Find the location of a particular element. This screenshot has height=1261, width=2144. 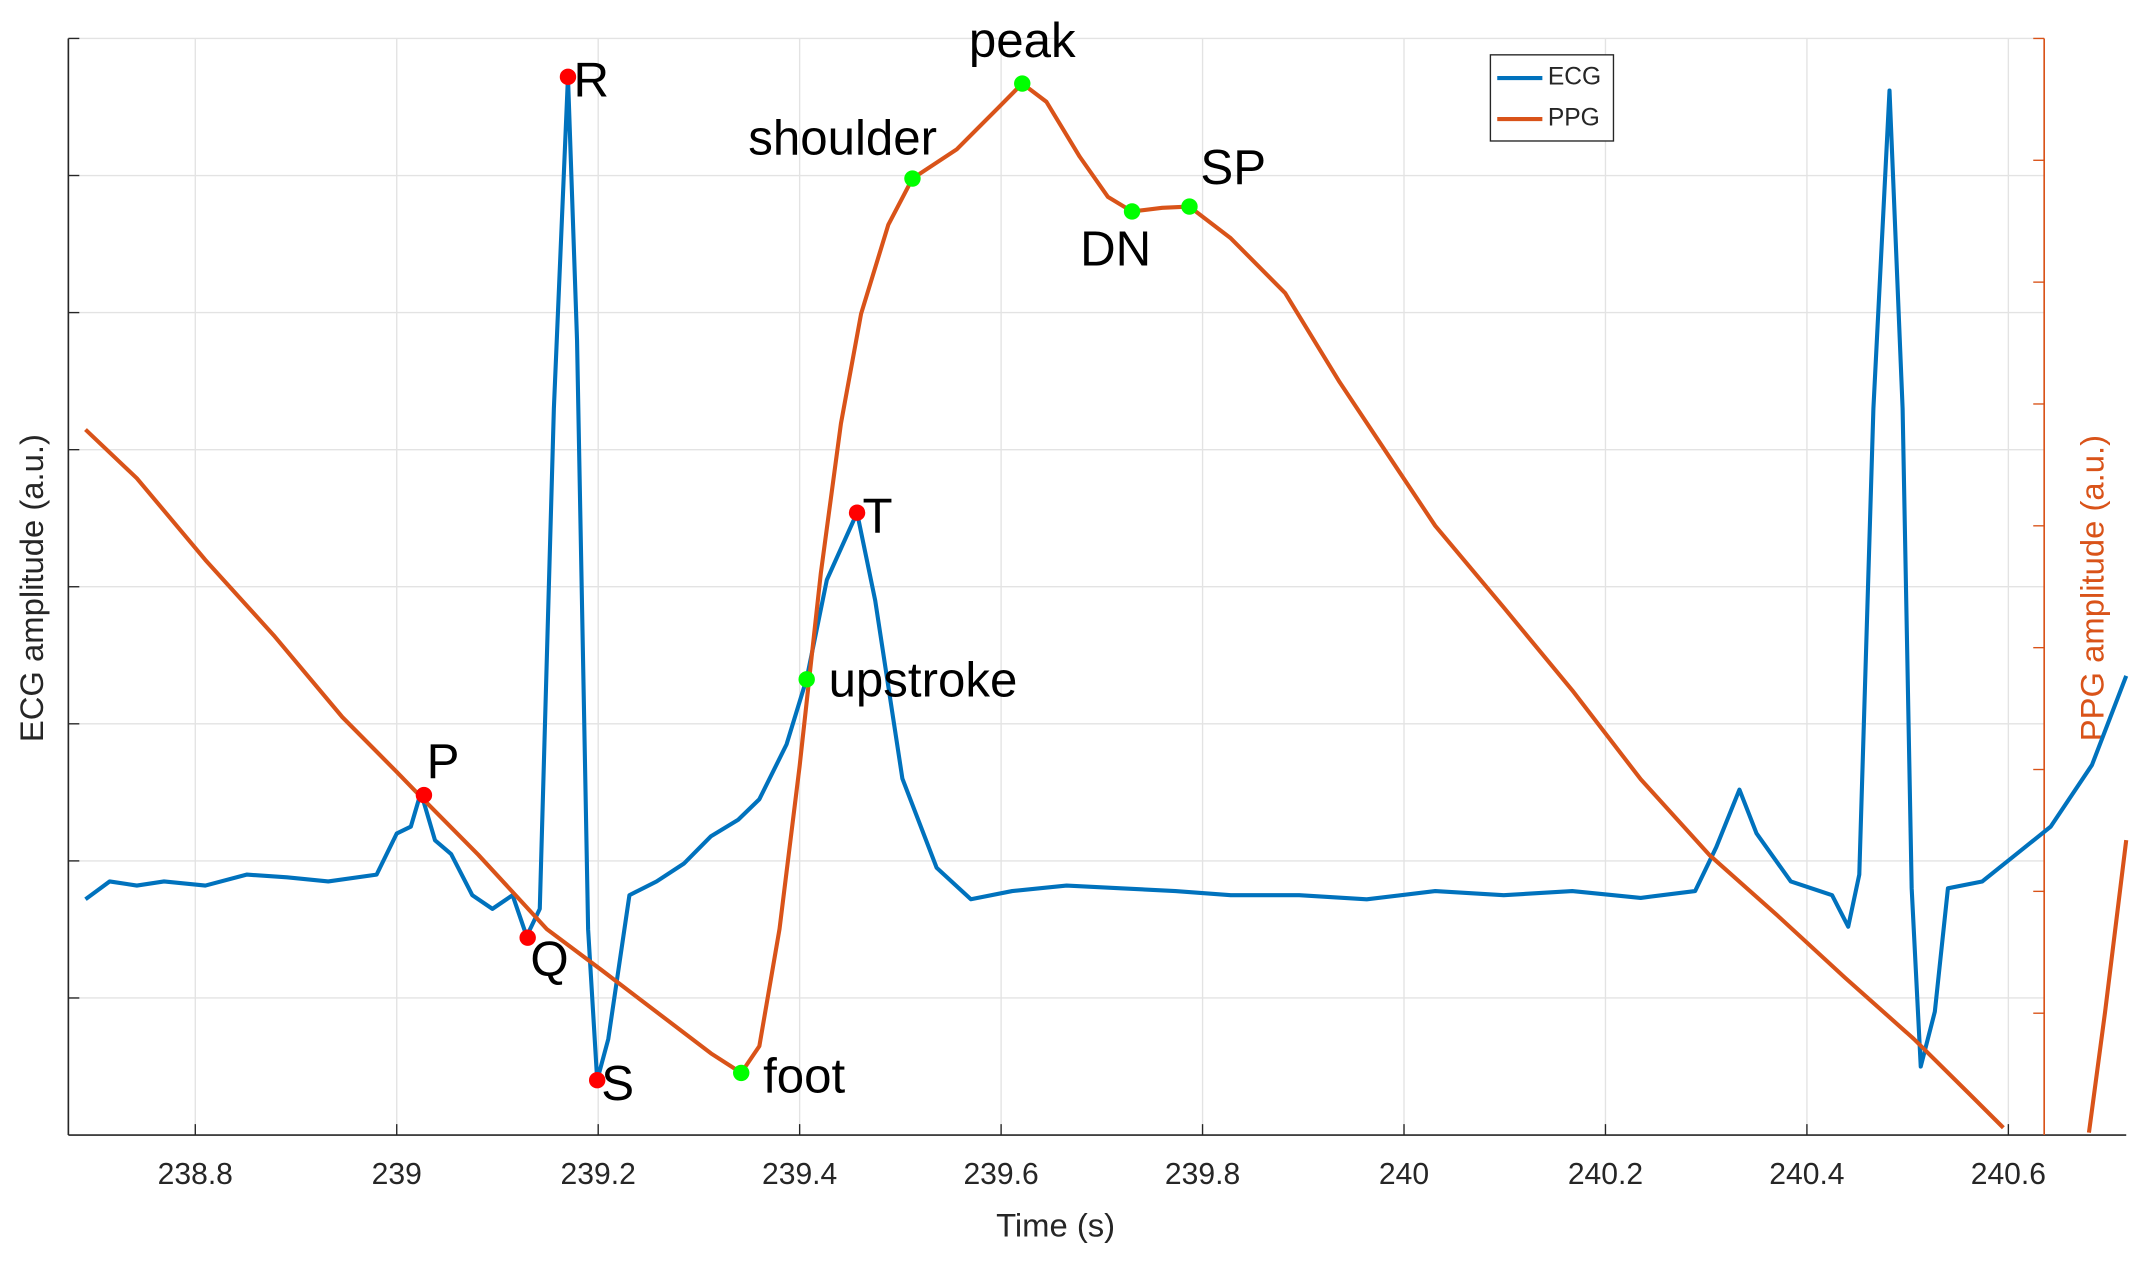

y-axis-label: ECG amplitude (a.u.) is located at coordinates (31, 588).